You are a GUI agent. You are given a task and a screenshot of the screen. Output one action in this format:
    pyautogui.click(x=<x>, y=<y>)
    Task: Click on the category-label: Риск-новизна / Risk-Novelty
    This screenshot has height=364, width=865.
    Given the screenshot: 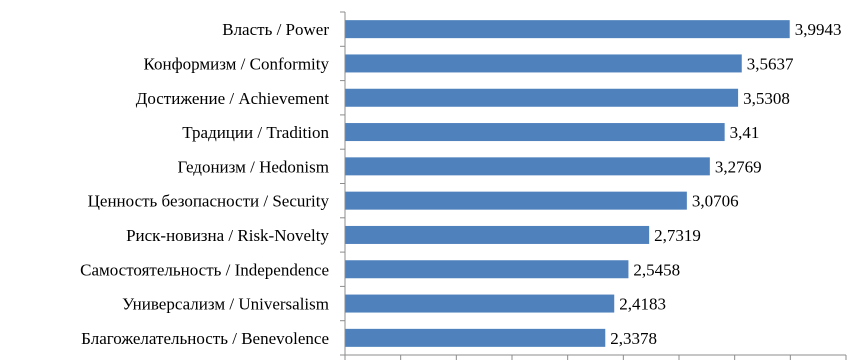 What is the action you would take?
    pyautogui.click(x=227, y=235)
    